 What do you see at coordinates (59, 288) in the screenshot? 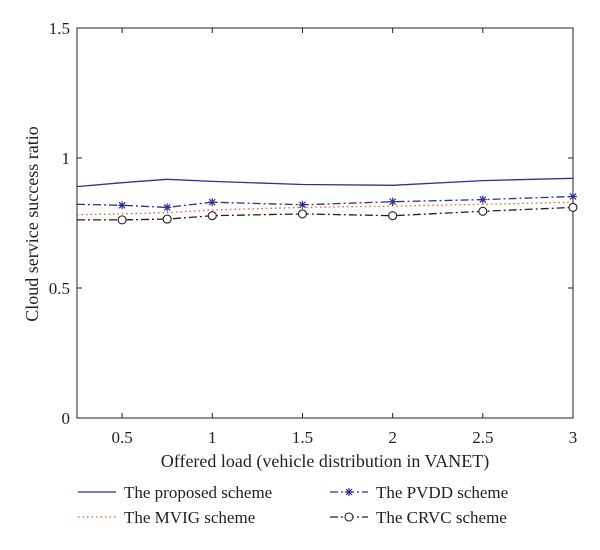
I see `y-tick-label: 0.5` at bounding box center [59, 288].